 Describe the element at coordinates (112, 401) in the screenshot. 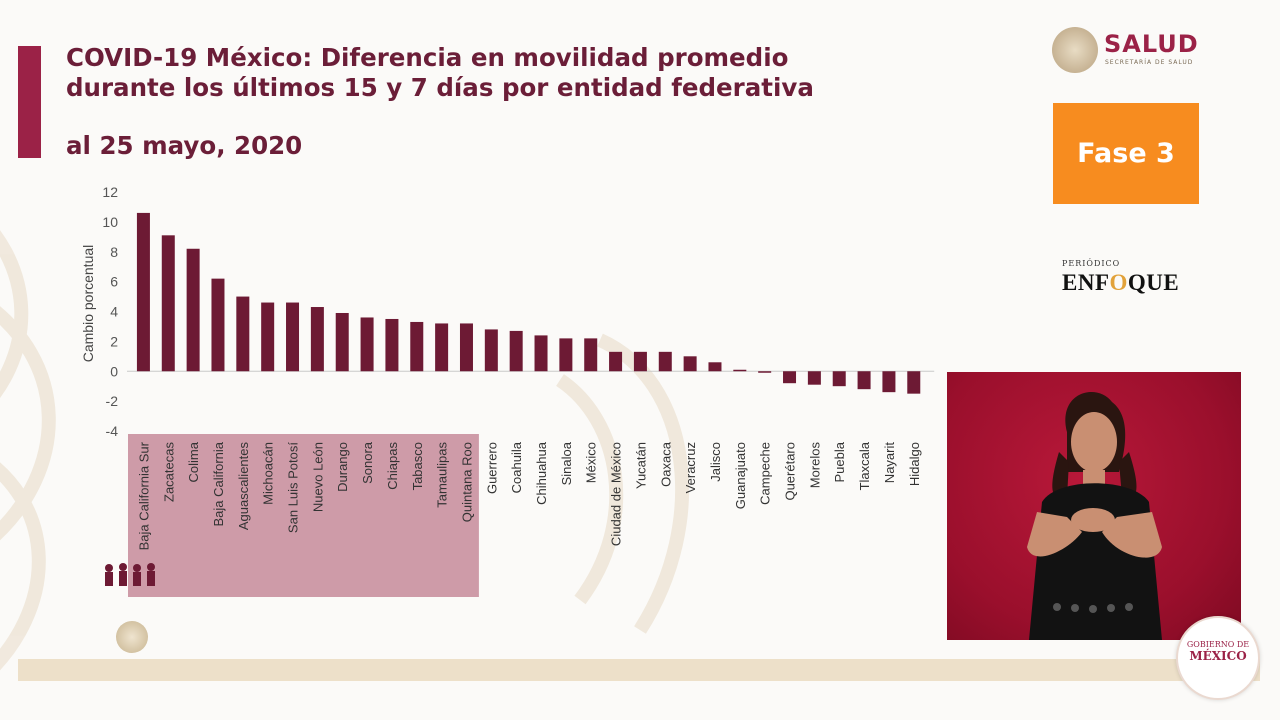

I see `y-tick-label: -2` at that location.